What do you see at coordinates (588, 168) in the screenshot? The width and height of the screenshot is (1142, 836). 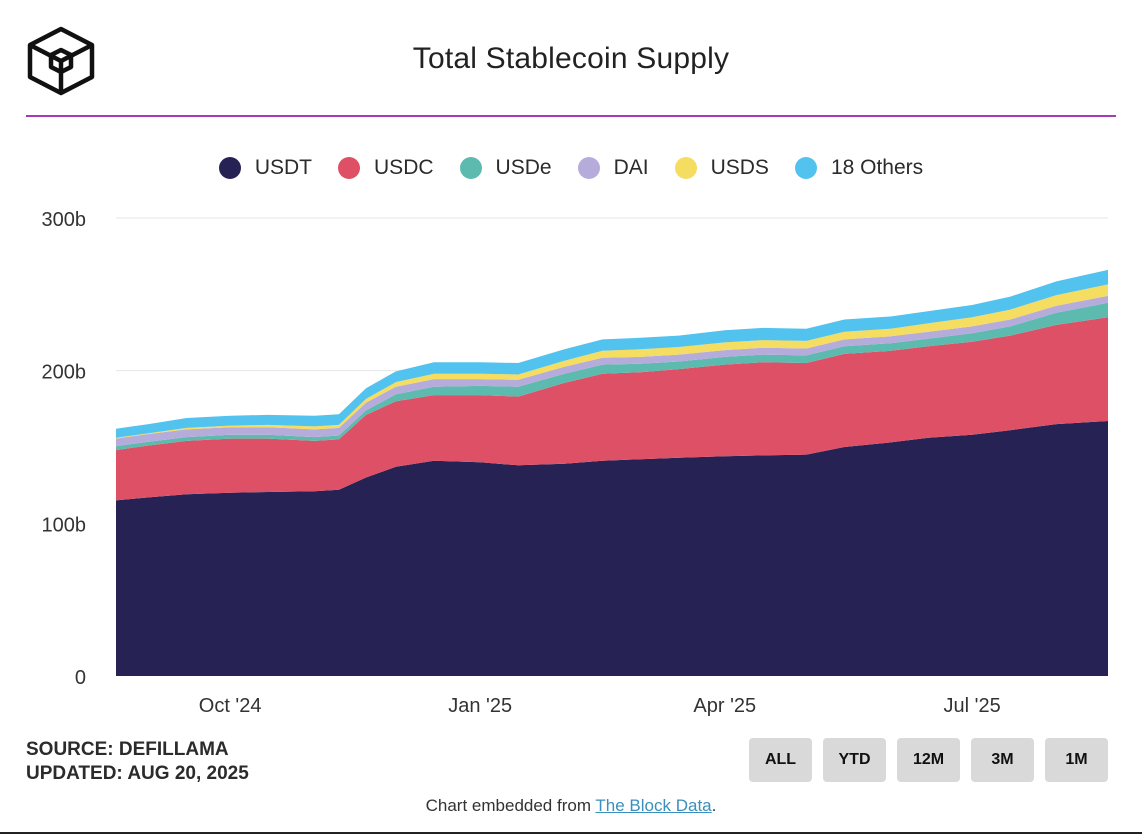 I see `legend-swatch-dai` at bounding box center [588, 168].